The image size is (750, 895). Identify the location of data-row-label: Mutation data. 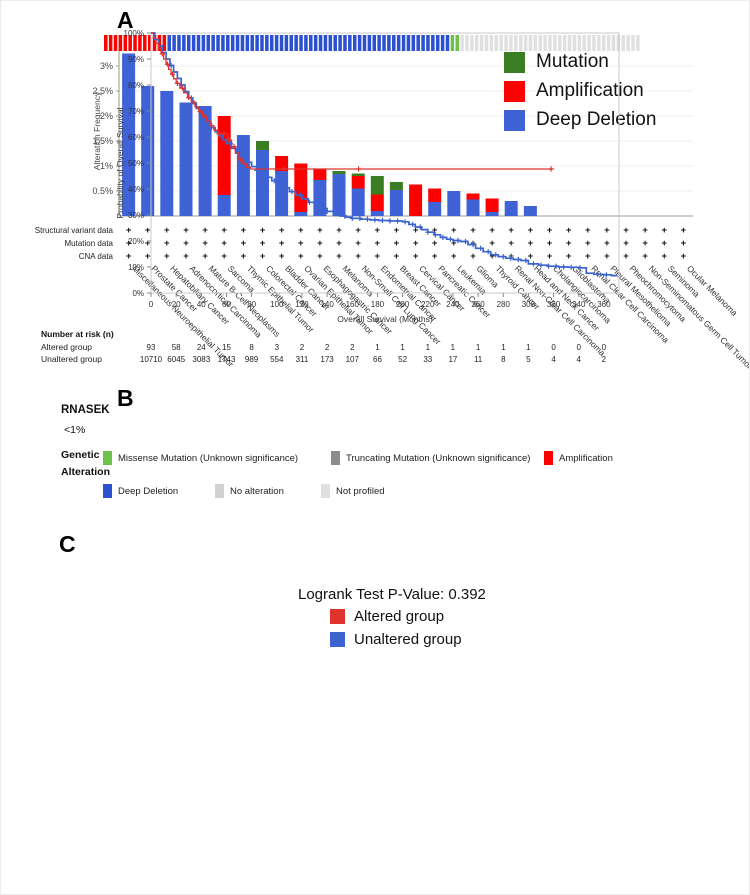
(89, 243).